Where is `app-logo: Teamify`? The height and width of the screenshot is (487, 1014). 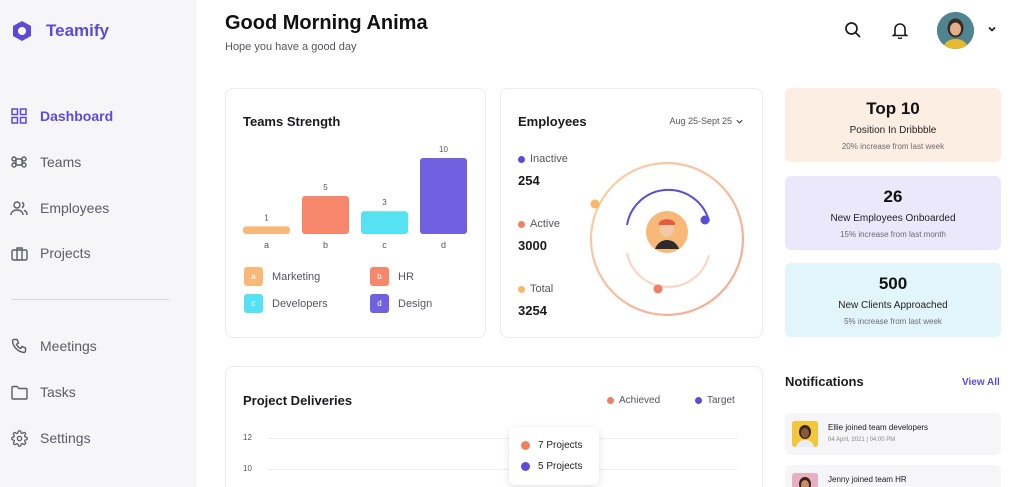
app-logo: Teamify is located at coordinates (60, 31).